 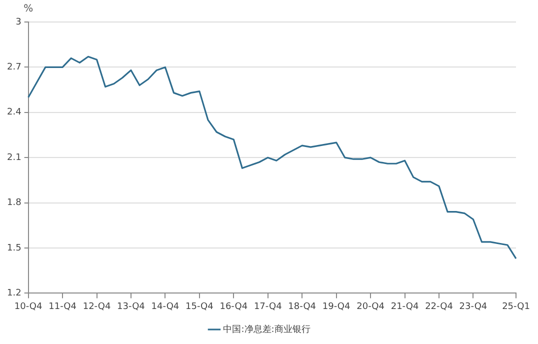 I want to click on x-tick-label: 21-Q4, so click(x=404, y=307).